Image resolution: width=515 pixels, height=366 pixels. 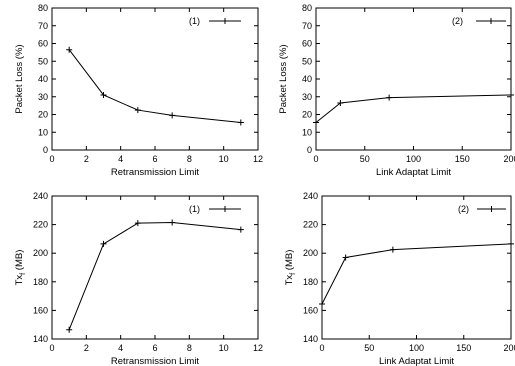 I want to click on x-axis-label: Link Adaptat Limit, so click(x=416, y=361).